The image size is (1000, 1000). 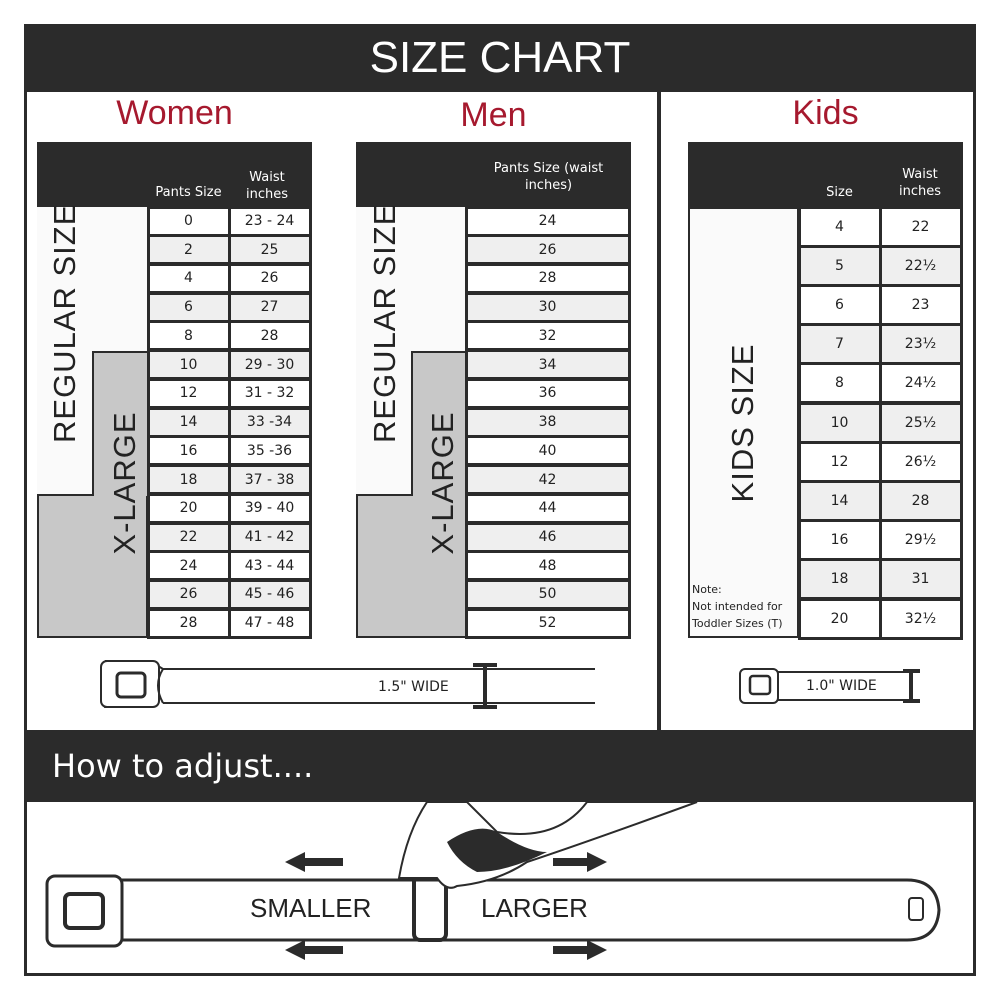 I want to click on kids-size-cell: 5, so click(x=839, y=265).